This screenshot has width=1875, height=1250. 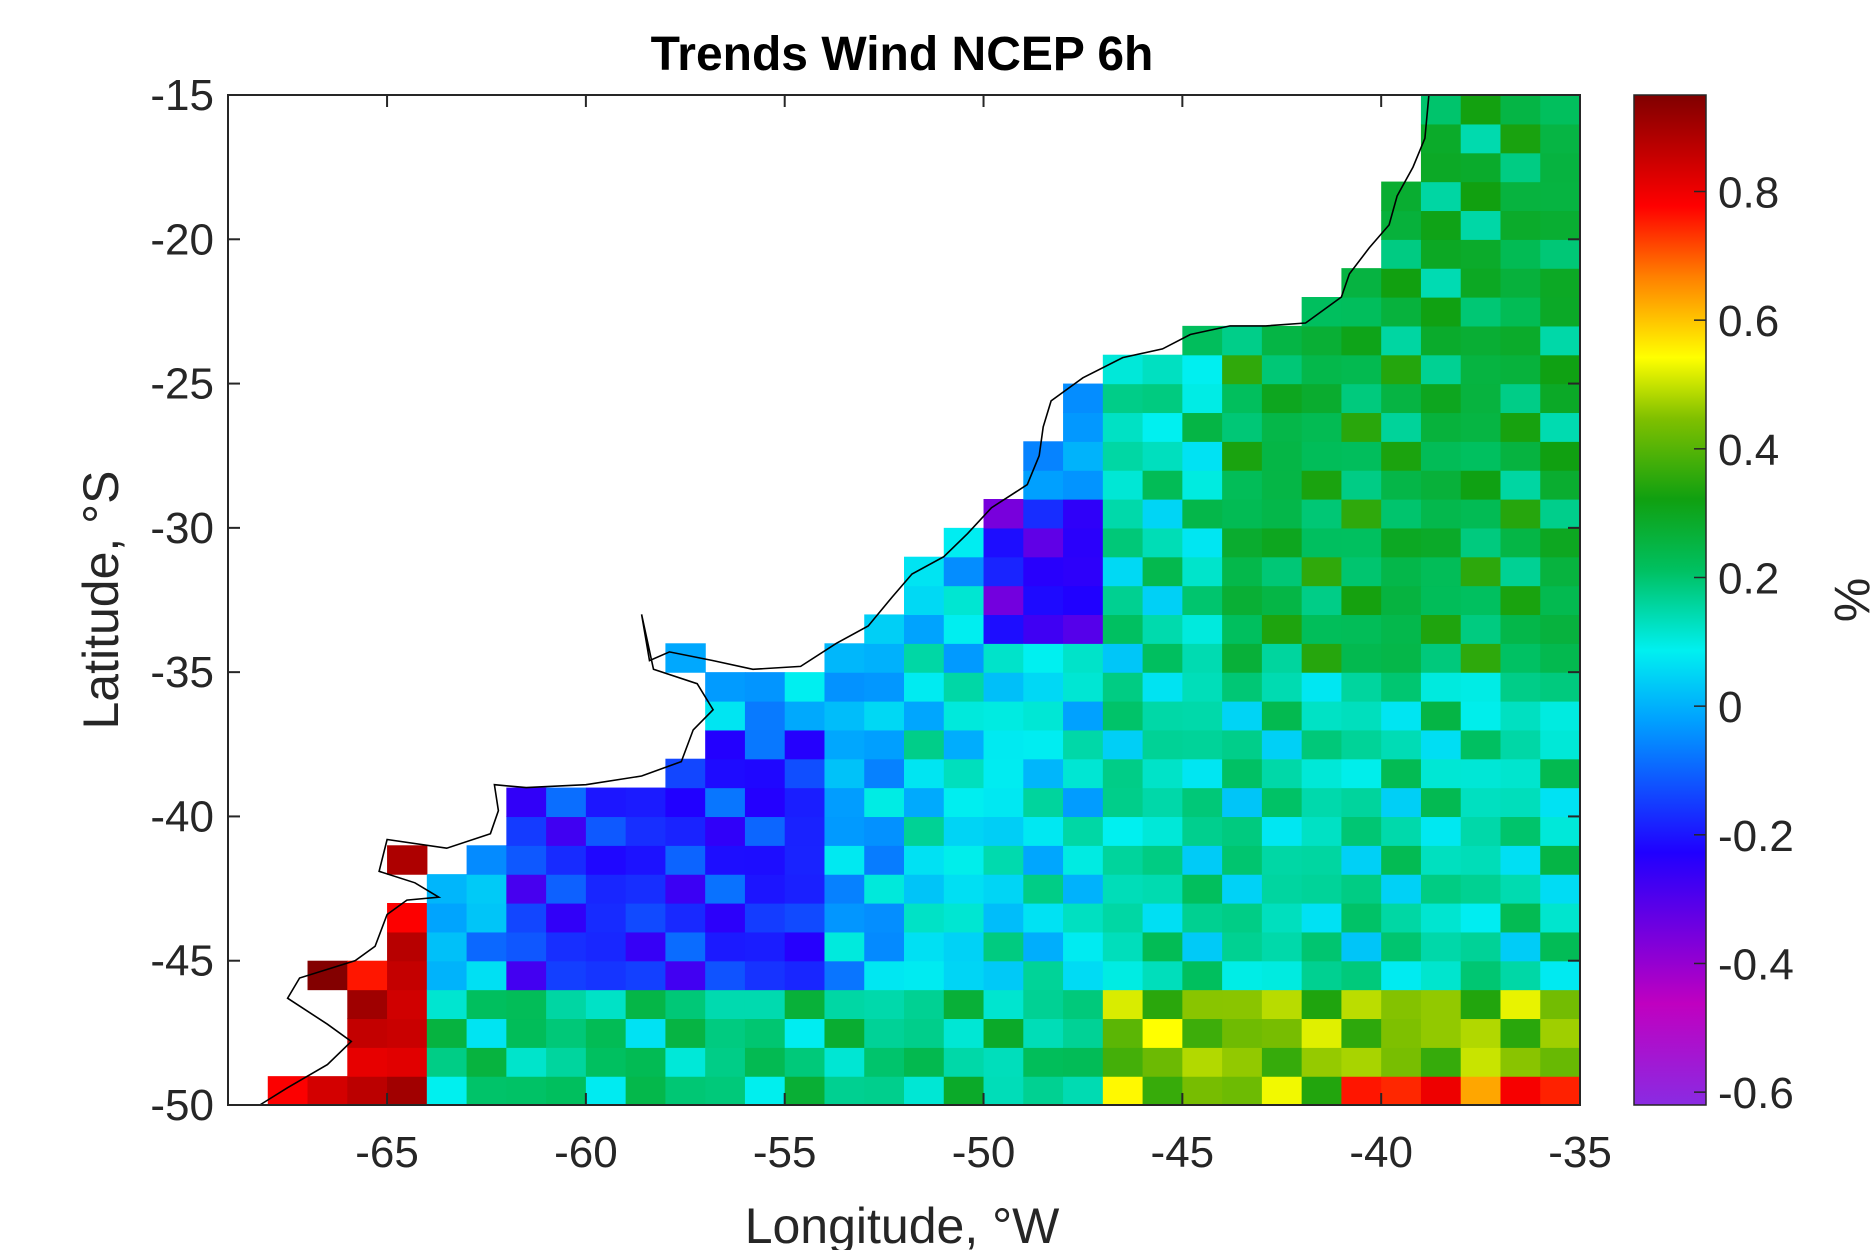 What do you see at coordinates (586, 1152) in the screenshot?
I see `x-tick-label: -60` at bounding box center [586, 1152].